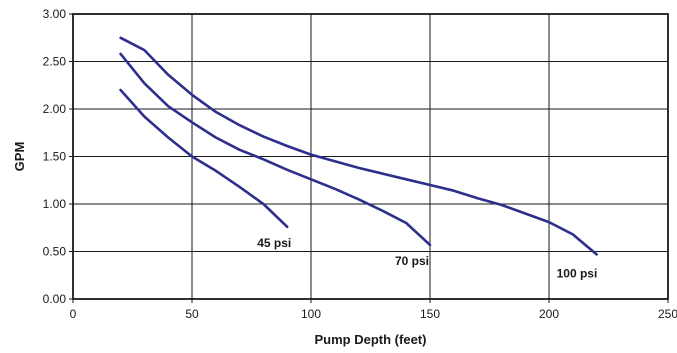  I want to click on series-label-70-psi: 70 psi, so click(412, 261).